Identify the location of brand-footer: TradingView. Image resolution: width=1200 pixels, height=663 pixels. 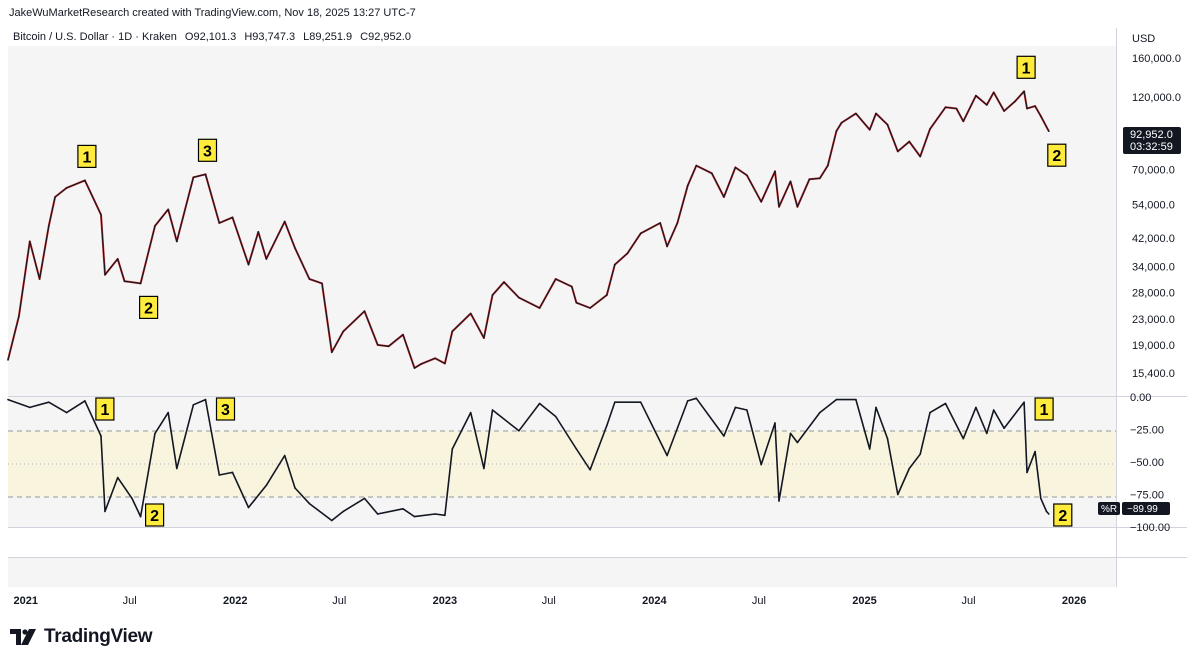
(81, 637).